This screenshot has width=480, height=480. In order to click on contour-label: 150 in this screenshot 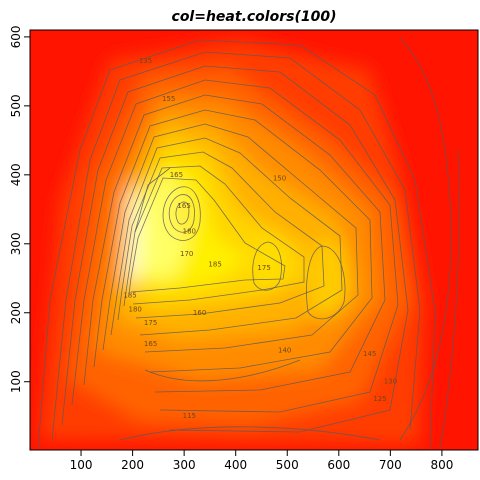, I will do `click(279, 178)`.